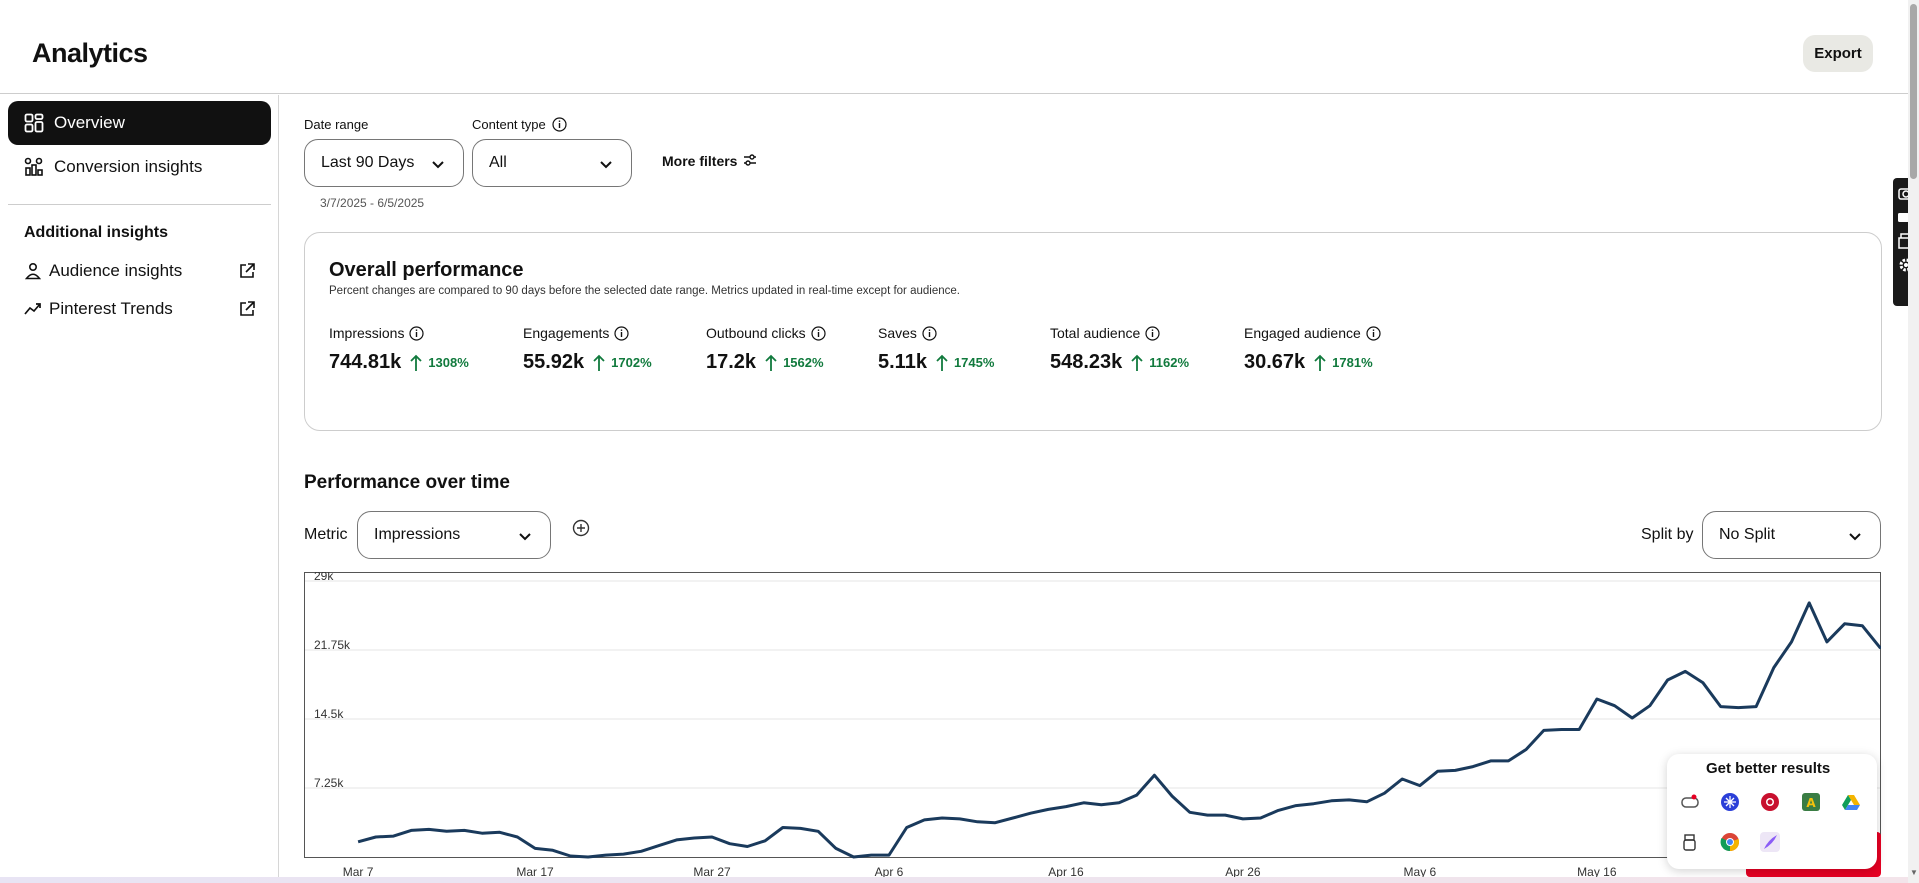 Image resolution: width=1919 pixels, height=883 pixels. Describe the element at coordinates (111, 308) in the screenshot. I see `sidebar-link-label: Pinterest Trends` at that location.